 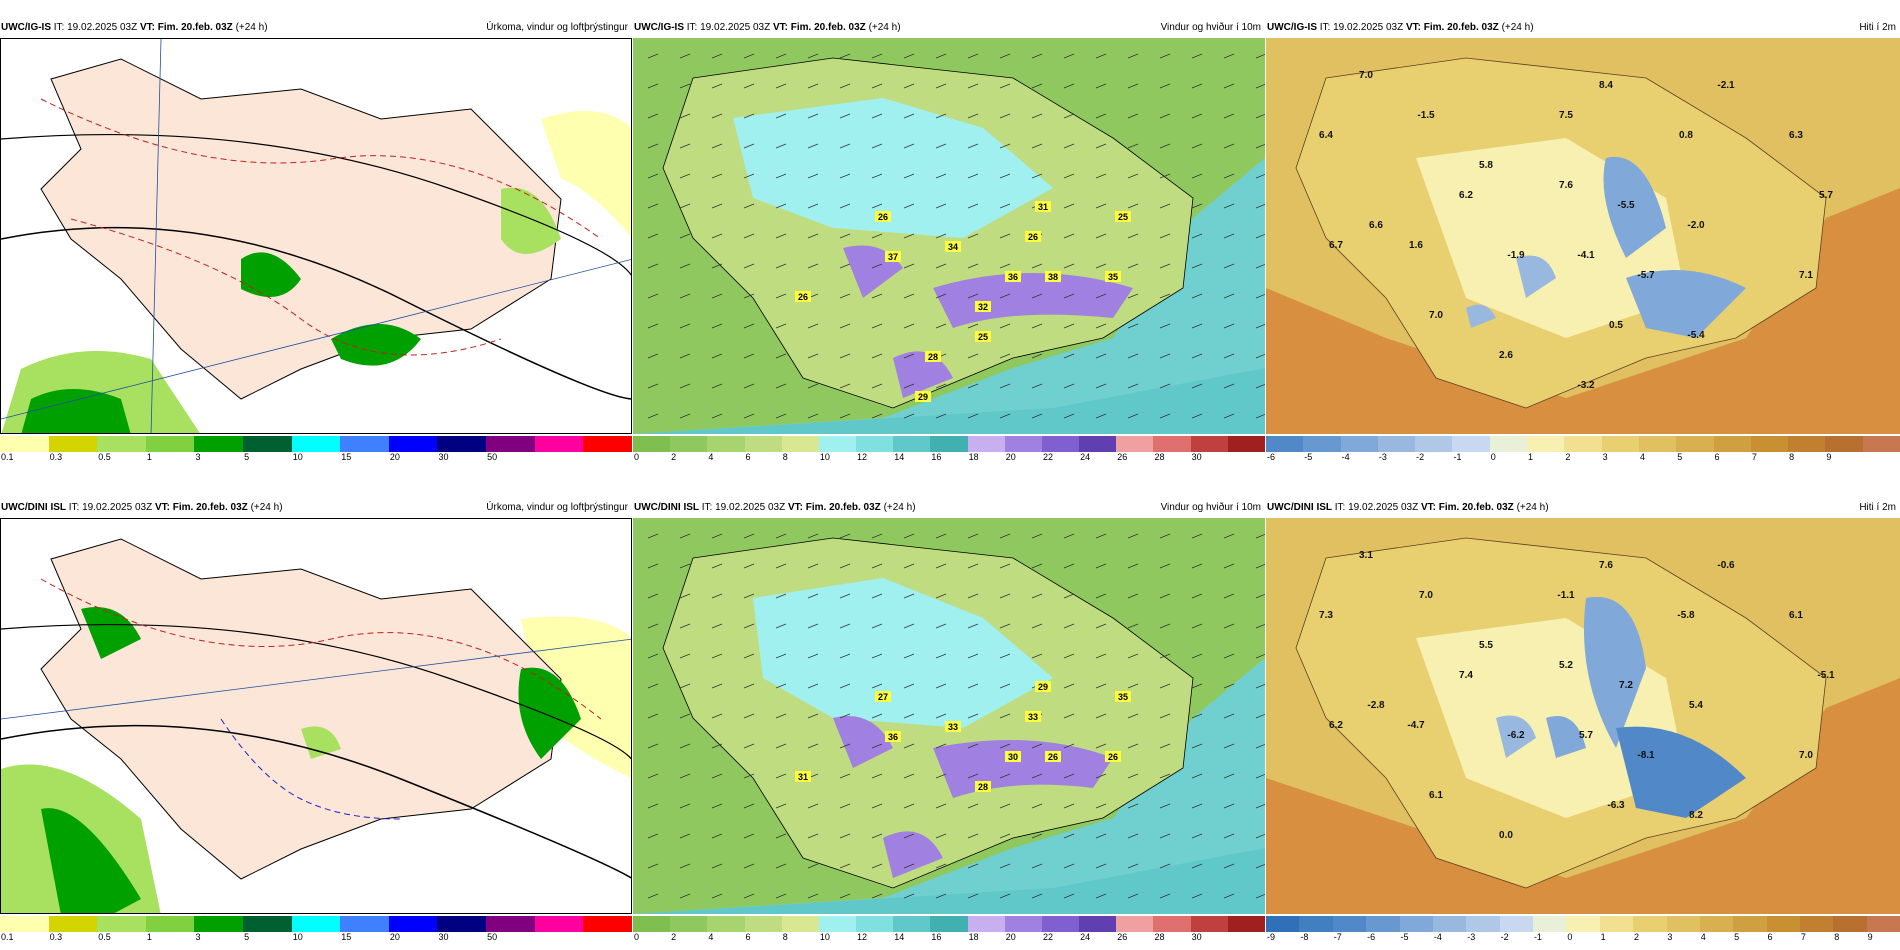 I want to click on gust-label: 32, so click(x=983, y=307).